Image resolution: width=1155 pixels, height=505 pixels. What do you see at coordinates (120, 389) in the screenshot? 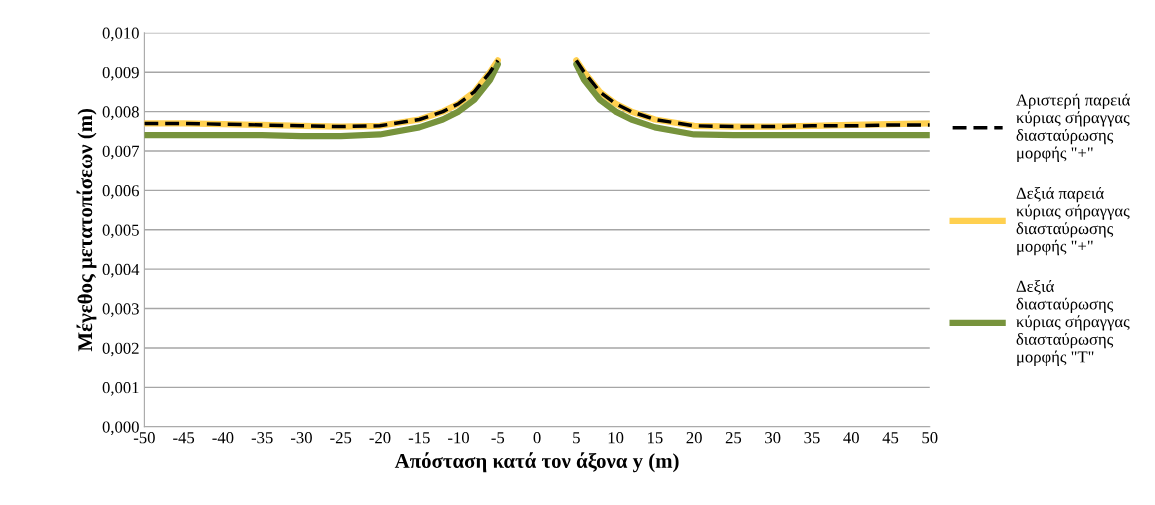
I see `y-tick-label: 0,001` at bounding box center [120, 389].